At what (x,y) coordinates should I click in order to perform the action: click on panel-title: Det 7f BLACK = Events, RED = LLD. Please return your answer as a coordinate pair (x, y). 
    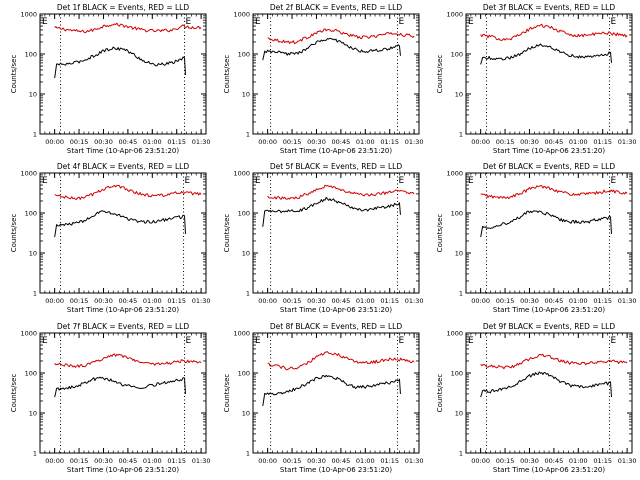
    Looking at the image, I should click on (123, 326).